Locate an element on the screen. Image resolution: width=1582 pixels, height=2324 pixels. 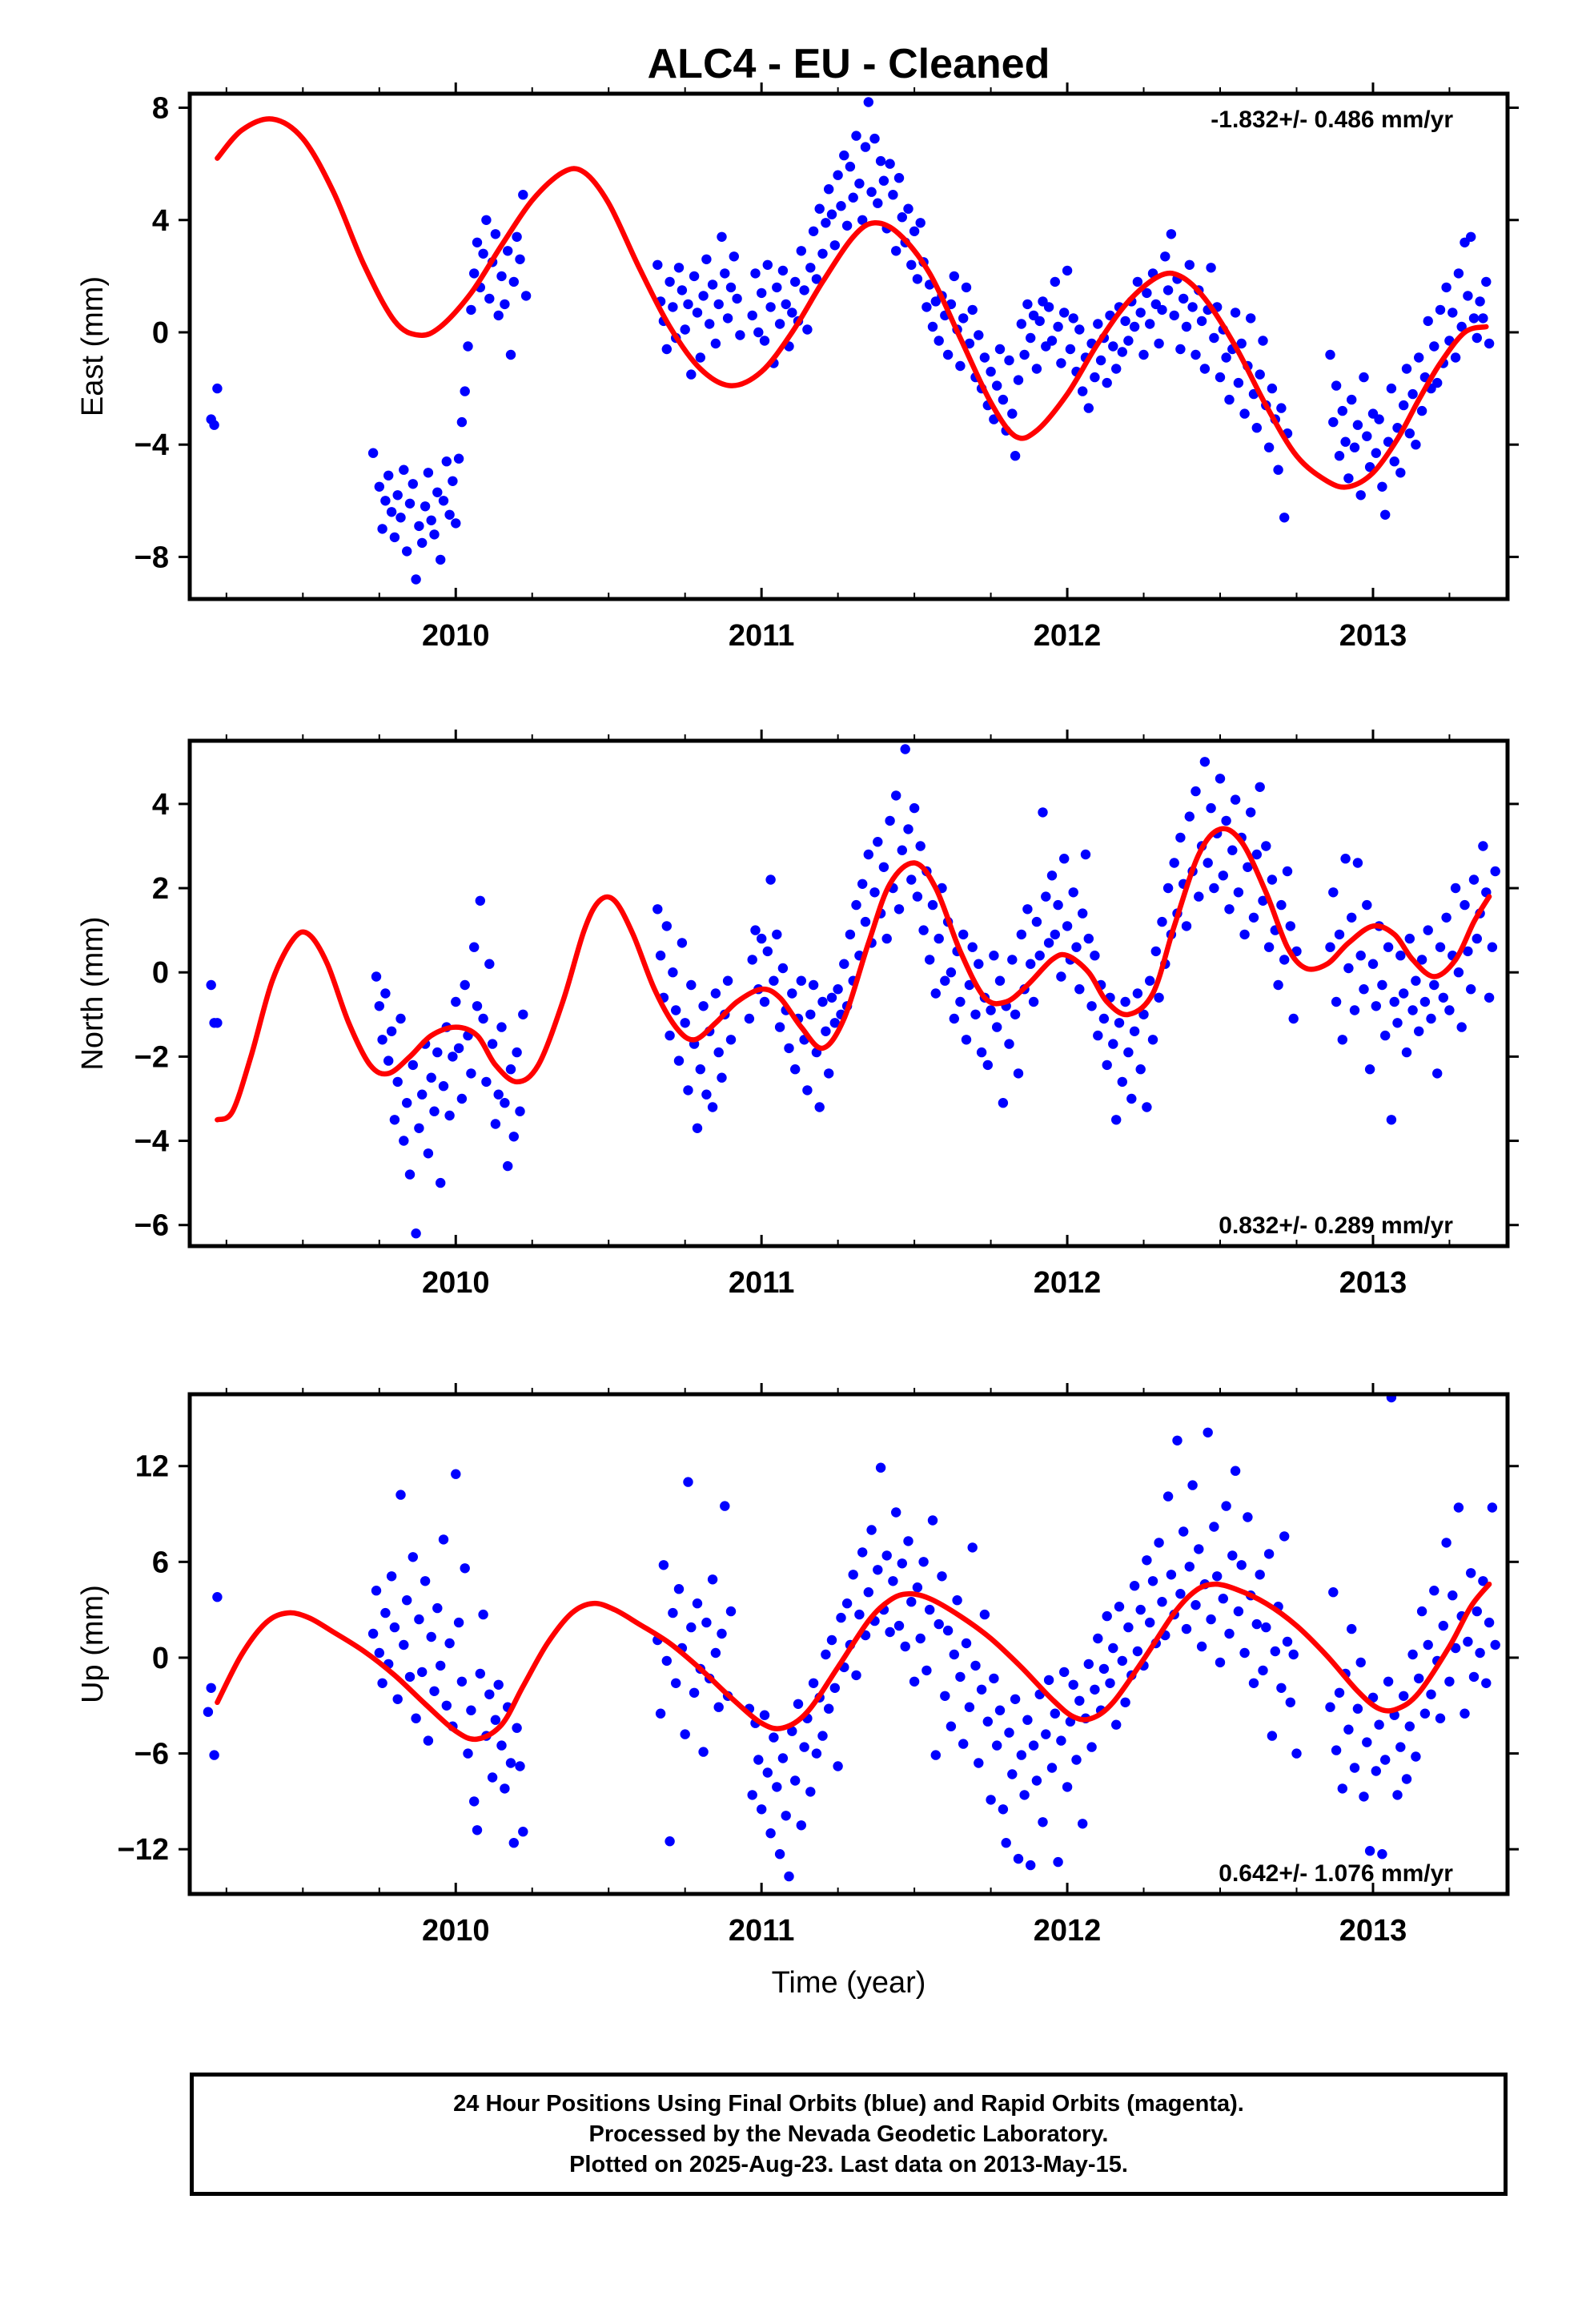
up-ytick-label: 0 is located at coordinates (161, 1659).